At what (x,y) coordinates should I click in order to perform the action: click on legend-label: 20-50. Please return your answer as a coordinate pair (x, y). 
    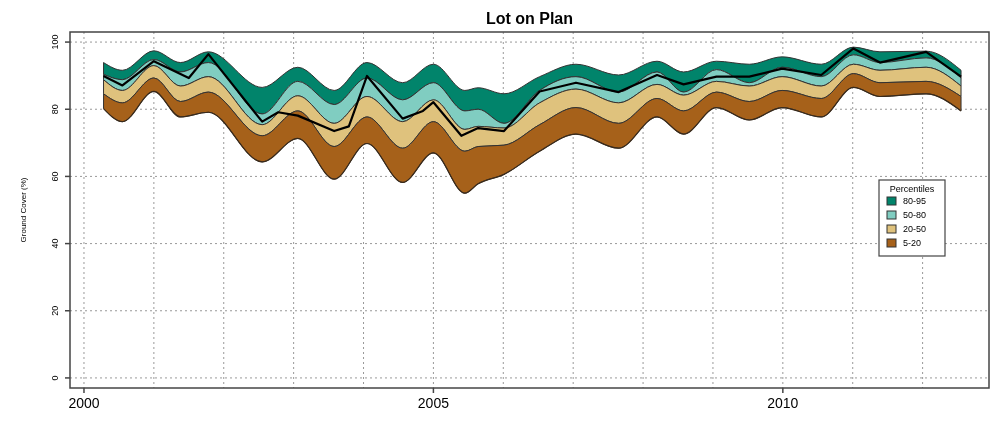
    Looking at the image, I should click on (915, 229).